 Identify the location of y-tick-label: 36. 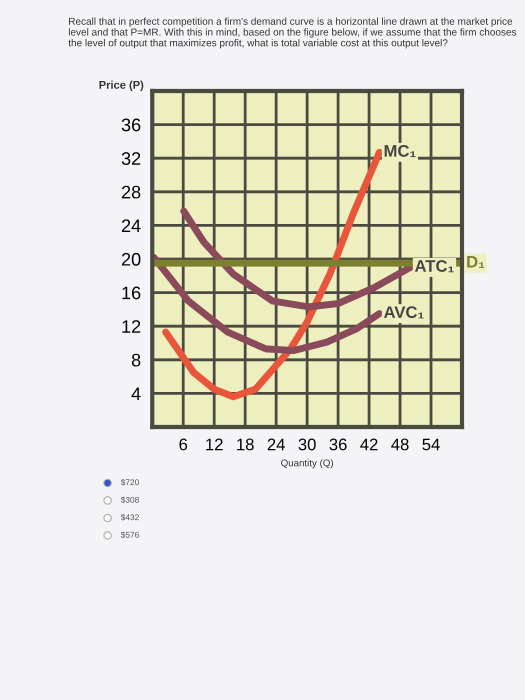
(131, 125).